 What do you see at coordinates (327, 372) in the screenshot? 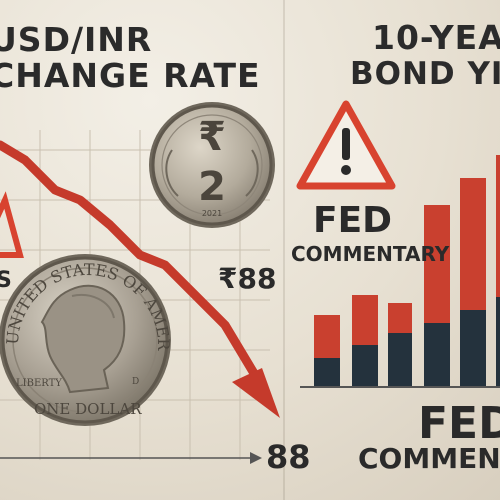
I see `bar-1-navy` at bounding box center [327, 372].